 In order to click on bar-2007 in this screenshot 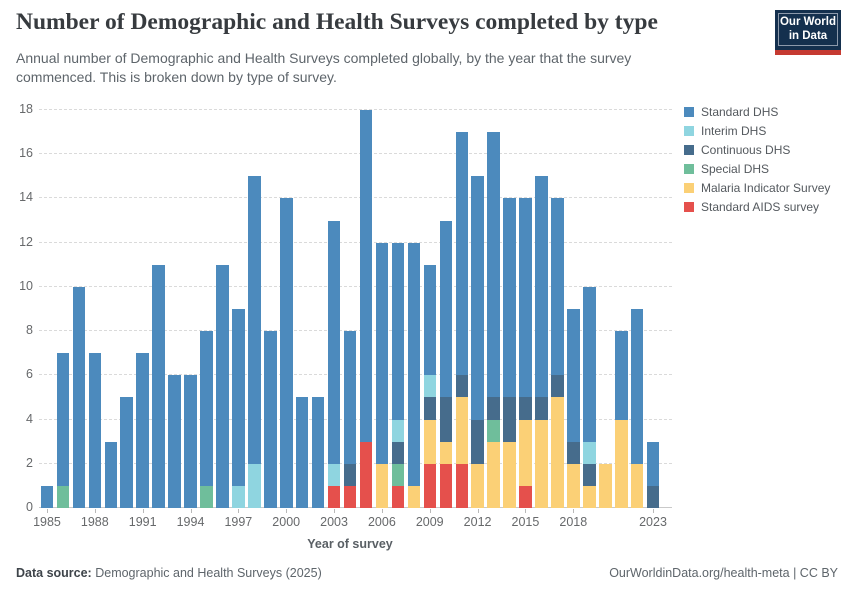, I will do `click(398, 375)`.